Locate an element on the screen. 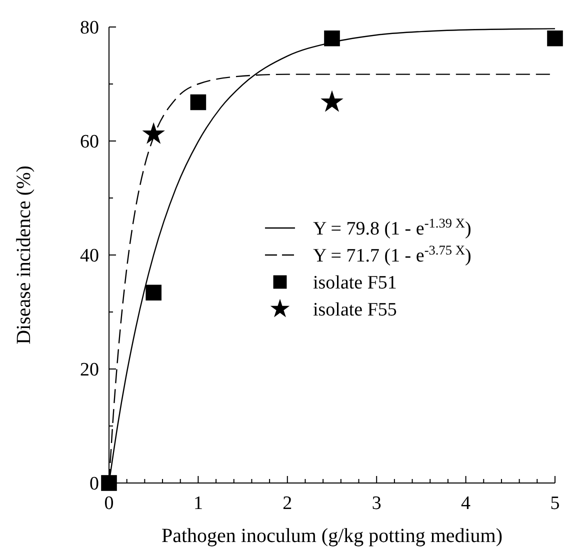 The image size is (571, 550). x-tick-label: 3 is located at coordinates (377, 503).